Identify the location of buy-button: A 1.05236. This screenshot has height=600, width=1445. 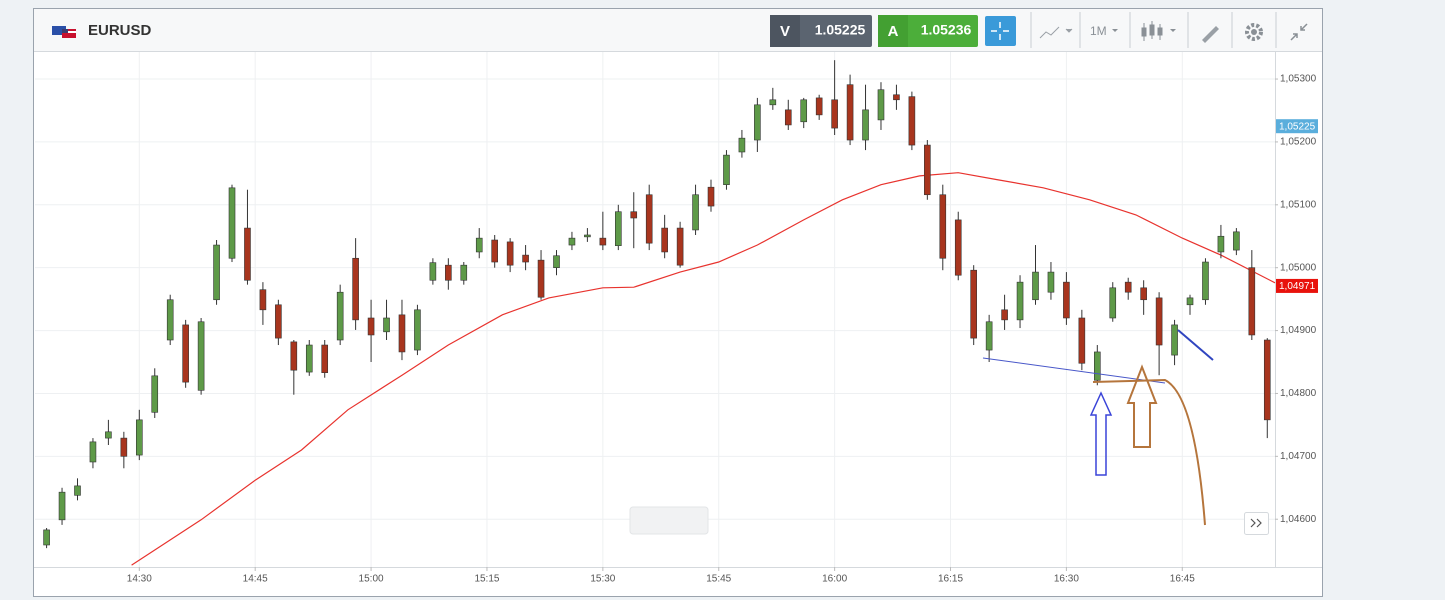
(928, 31).